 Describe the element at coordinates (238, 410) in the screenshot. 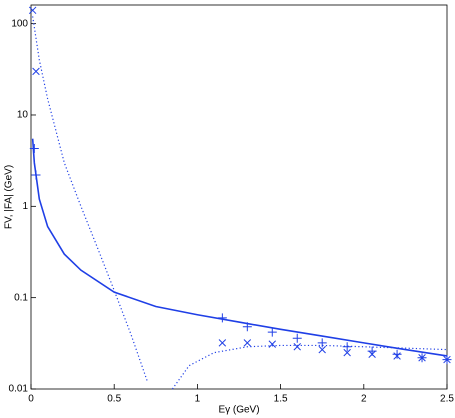

I see `x-axis-label: Eγ (GeV)` at that location.